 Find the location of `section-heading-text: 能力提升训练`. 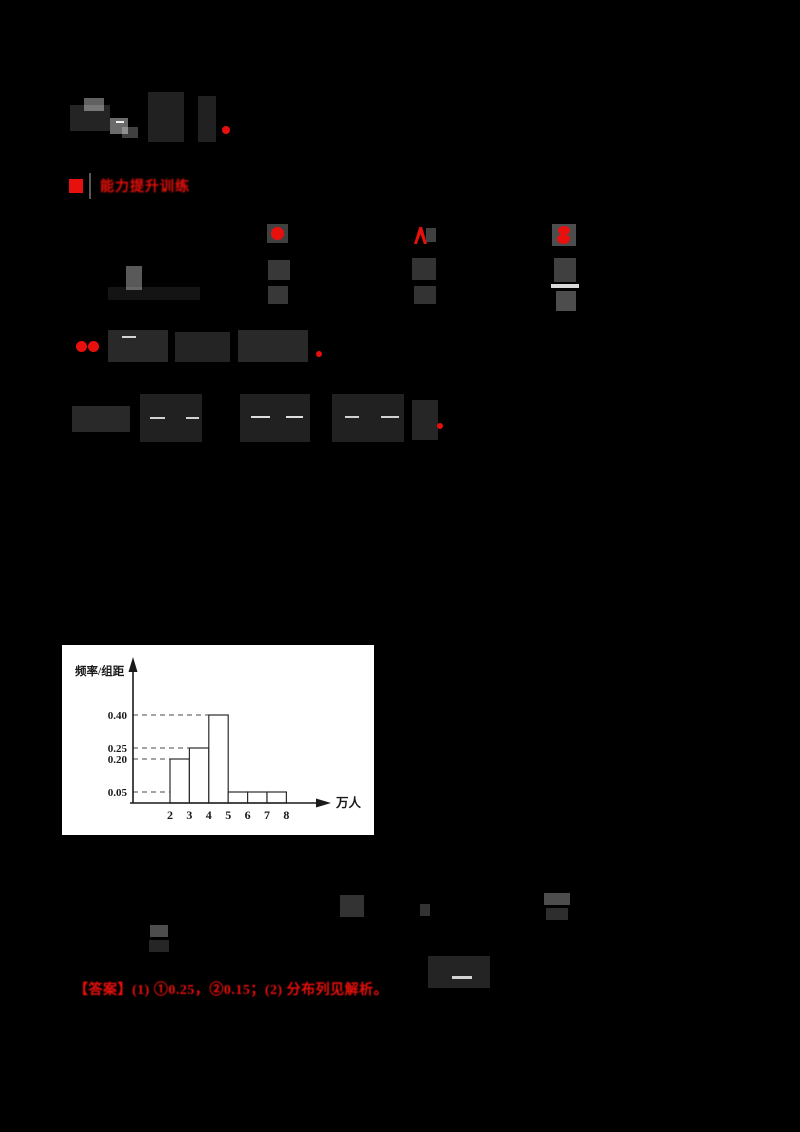

section-heading-text: 能力提升训练 is located at coordinates (145, 187).